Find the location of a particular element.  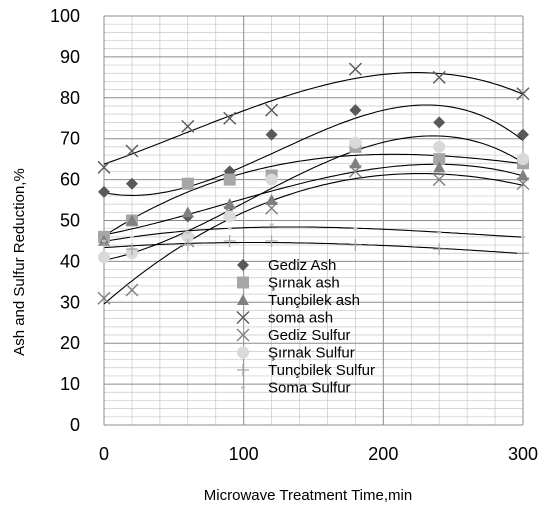

legend-label: soma ash is located at coordinates (300, 318).